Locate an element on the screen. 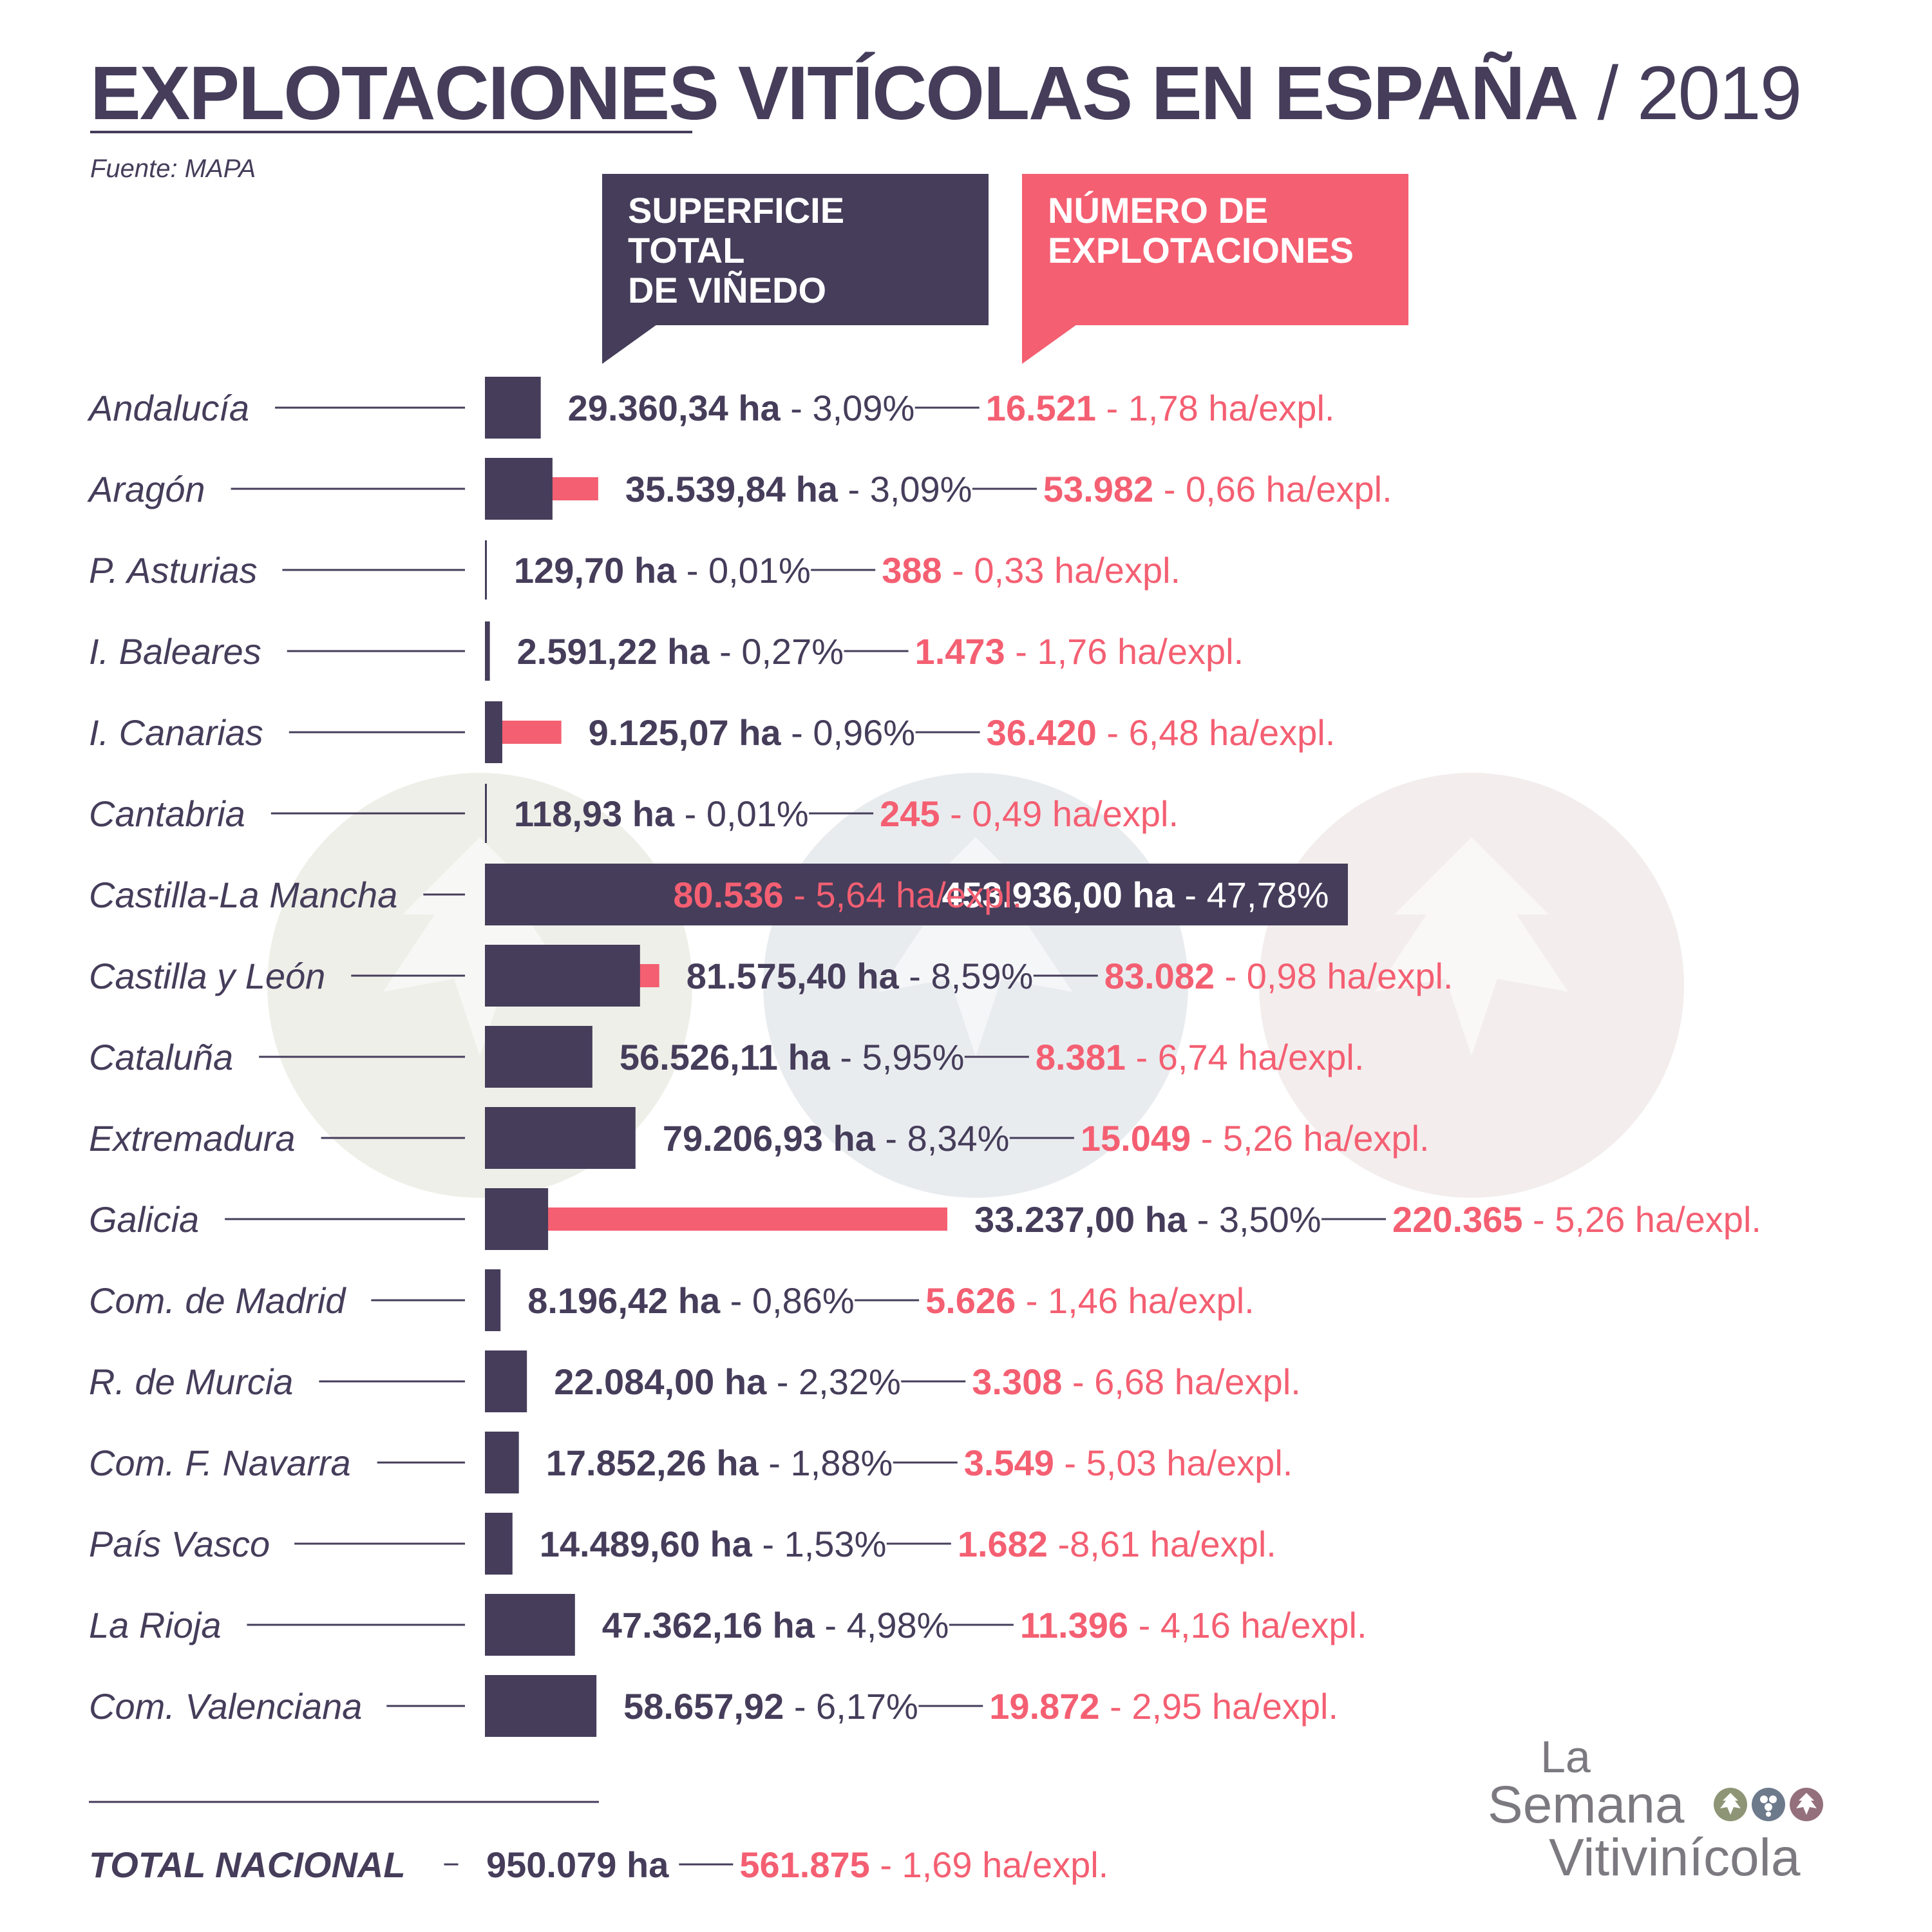 This screenshot has height=1932, width=1932. count-value-label: 3.308 - 6,68 ha/expl. is located at coordinates (1136, 1382).